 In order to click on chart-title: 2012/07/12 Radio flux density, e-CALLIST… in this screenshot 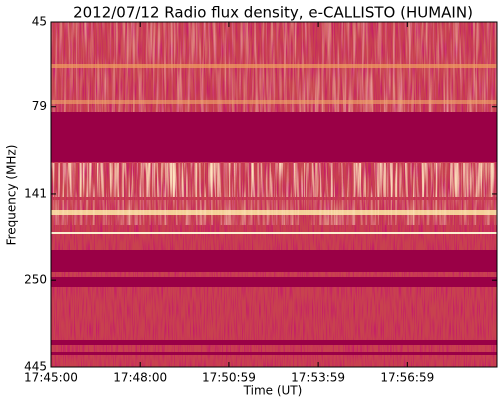, I will do `click(273, 13)`.